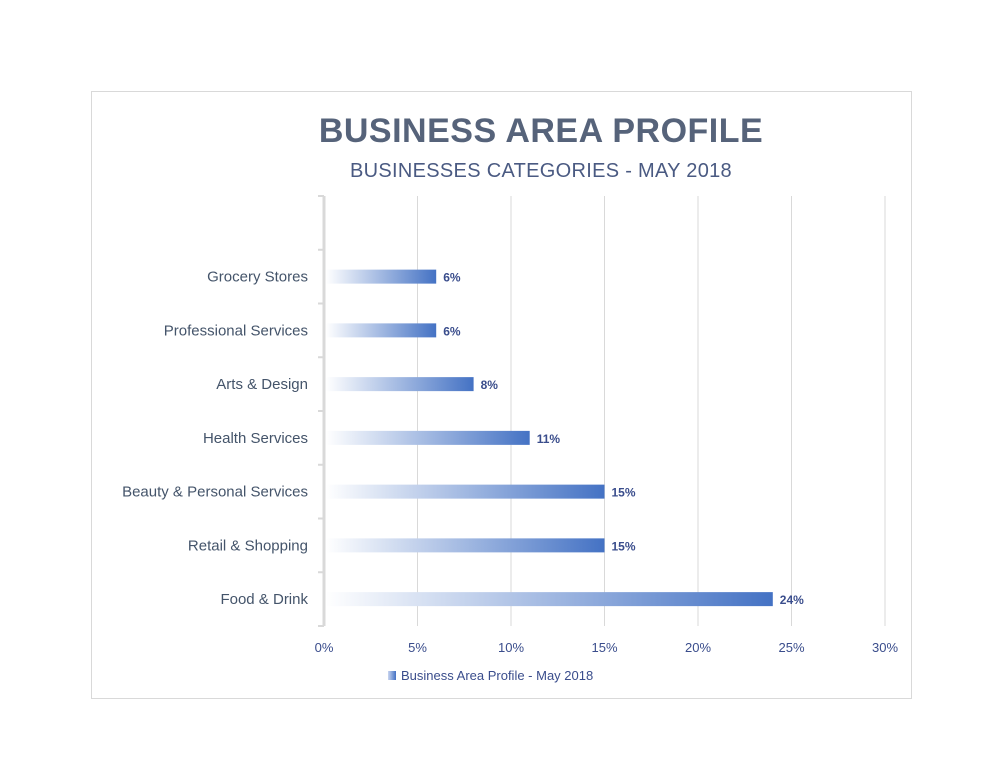 The image size is (1000, 773). Describe the element at coordinates (215, 492) in the screenshot. I see `category-label: Beauty & Personal Services` at that location.